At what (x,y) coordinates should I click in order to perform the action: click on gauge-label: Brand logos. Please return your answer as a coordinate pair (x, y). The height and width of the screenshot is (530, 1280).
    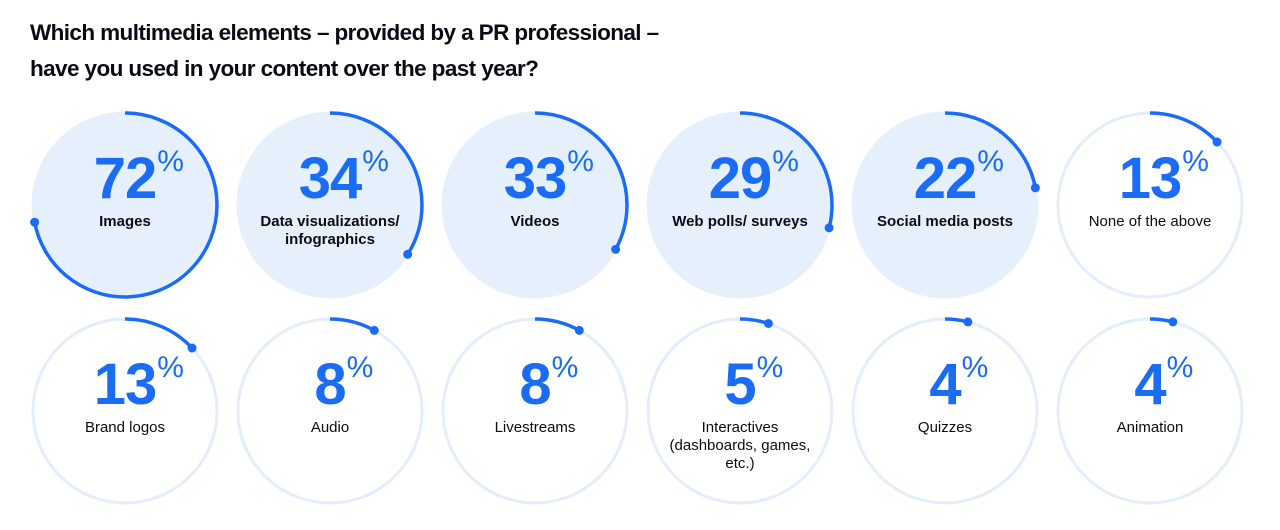
    Looking at the image, I should click on (125, 427).